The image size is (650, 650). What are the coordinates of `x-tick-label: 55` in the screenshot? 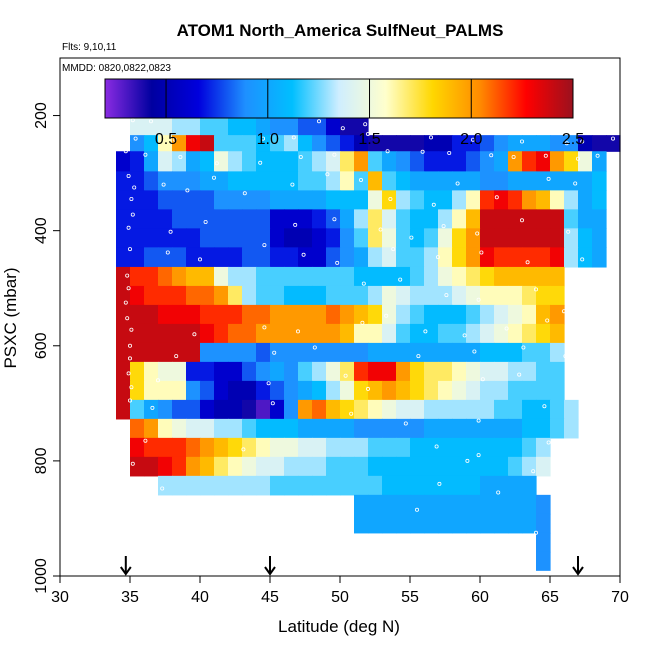 It's located at (410, 597).